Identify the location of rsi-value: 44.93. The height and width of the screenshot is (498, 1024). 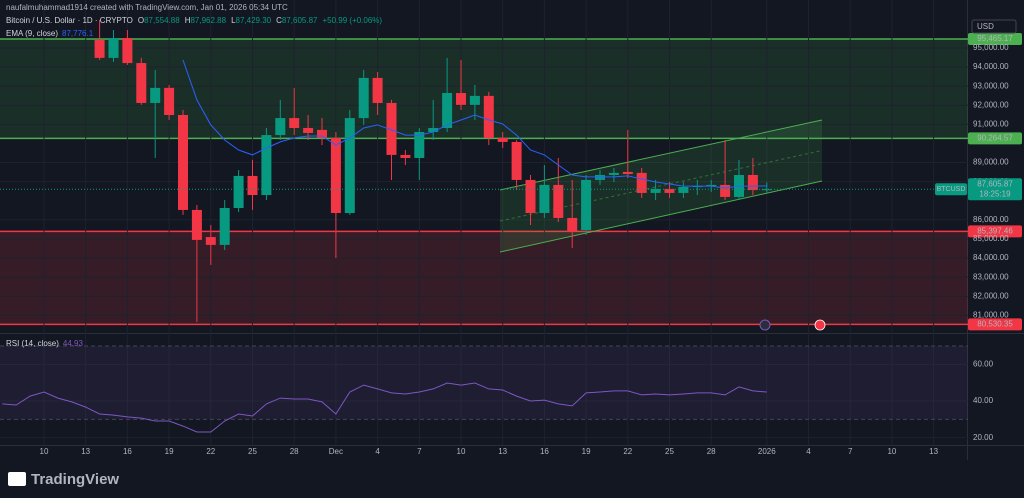
(73, 343).